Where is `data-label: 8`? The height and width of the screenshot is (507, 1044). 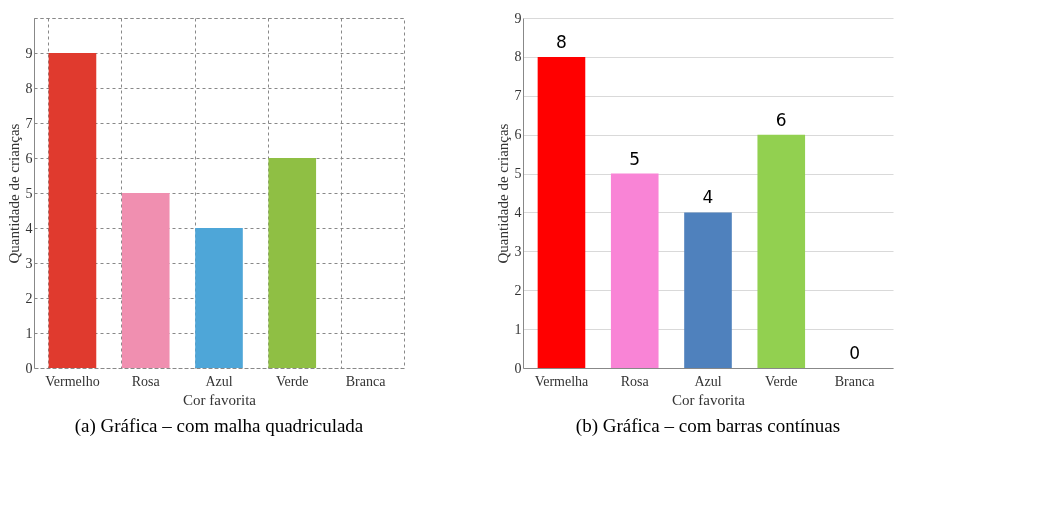
data-label: 8 is located at coordinates (561, 41).